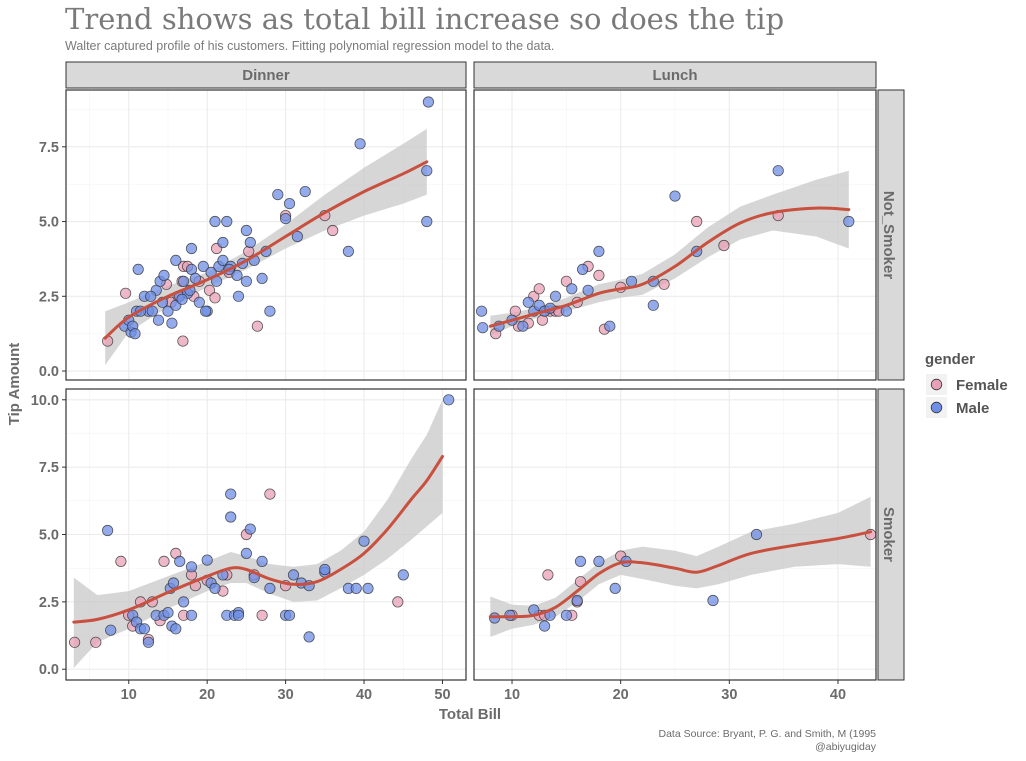 This screenshot has width=1026, height=761. I want to click on caption-author: @abiyugiday, so click(846, 747).